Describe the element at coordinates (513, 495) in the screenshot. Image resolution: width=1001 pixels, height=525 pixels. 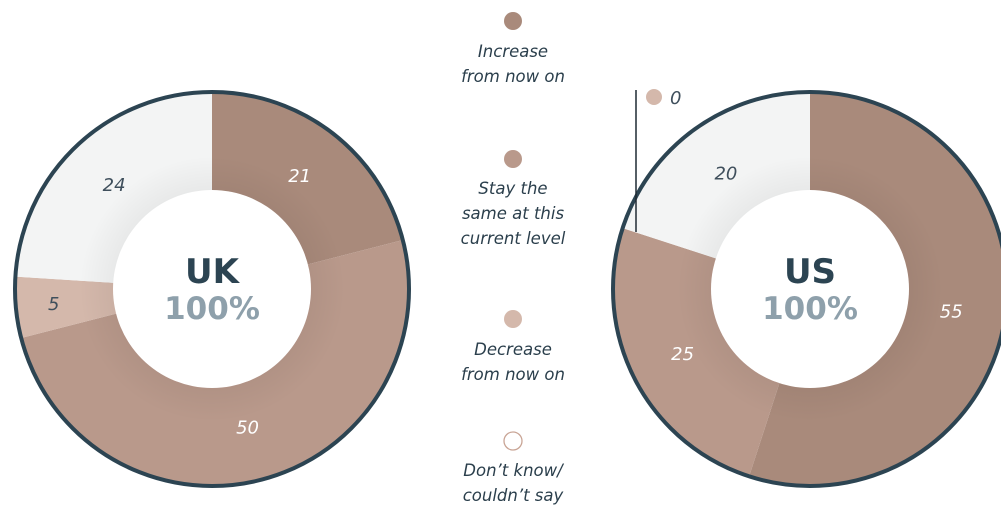
I see `legend-label-dont-know-line-2: couldn’t say` at that location.